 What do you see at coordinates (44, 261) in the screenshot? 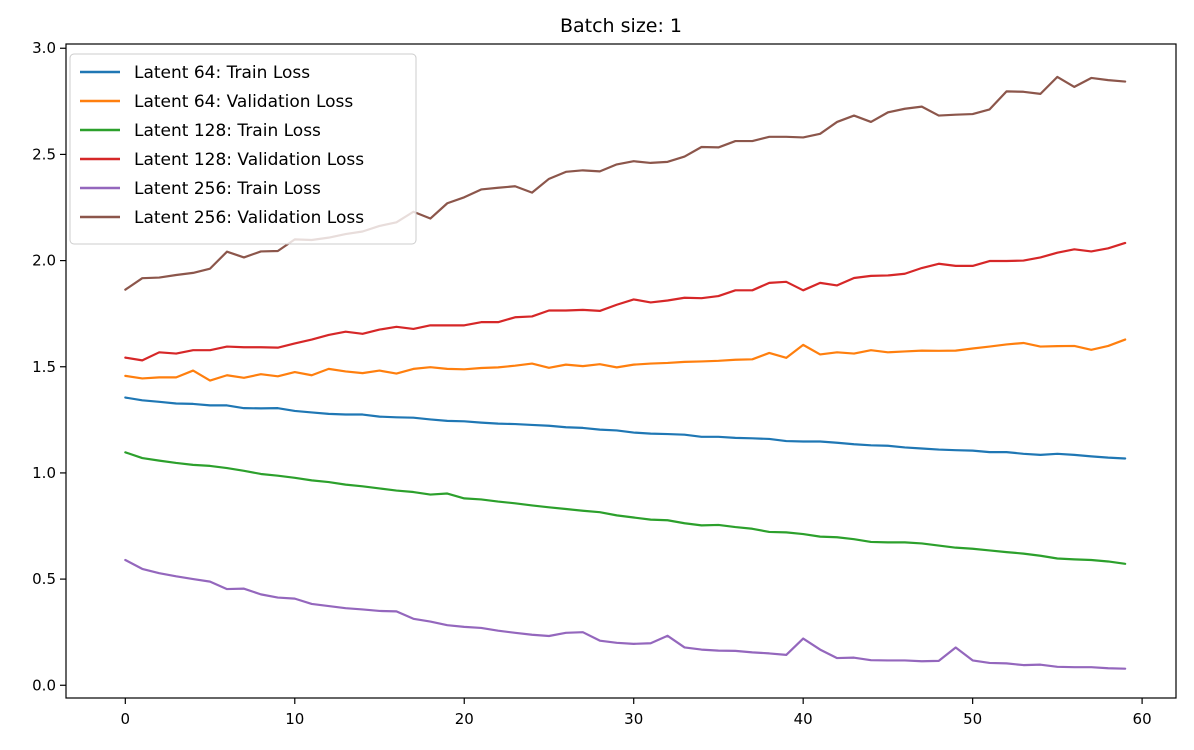
I see `y-tick-label: 2.0` at bounding box center [44, 261].